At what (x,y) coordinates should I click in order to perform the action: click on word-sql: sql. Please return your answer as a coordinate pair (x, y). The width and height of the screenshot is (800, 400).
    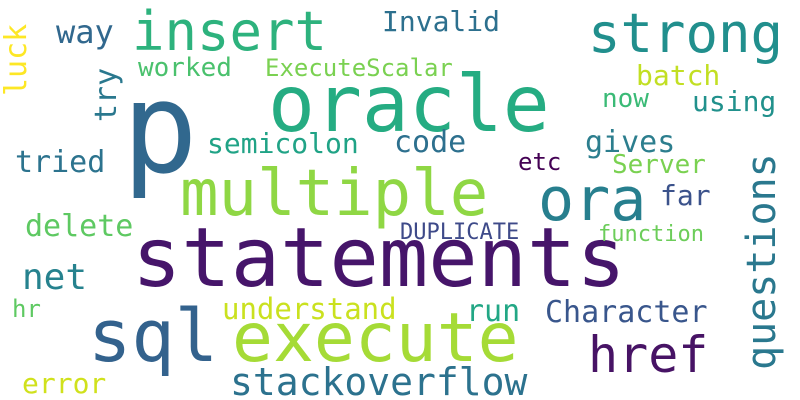
    Looking at the image, I should click on (153, 336).